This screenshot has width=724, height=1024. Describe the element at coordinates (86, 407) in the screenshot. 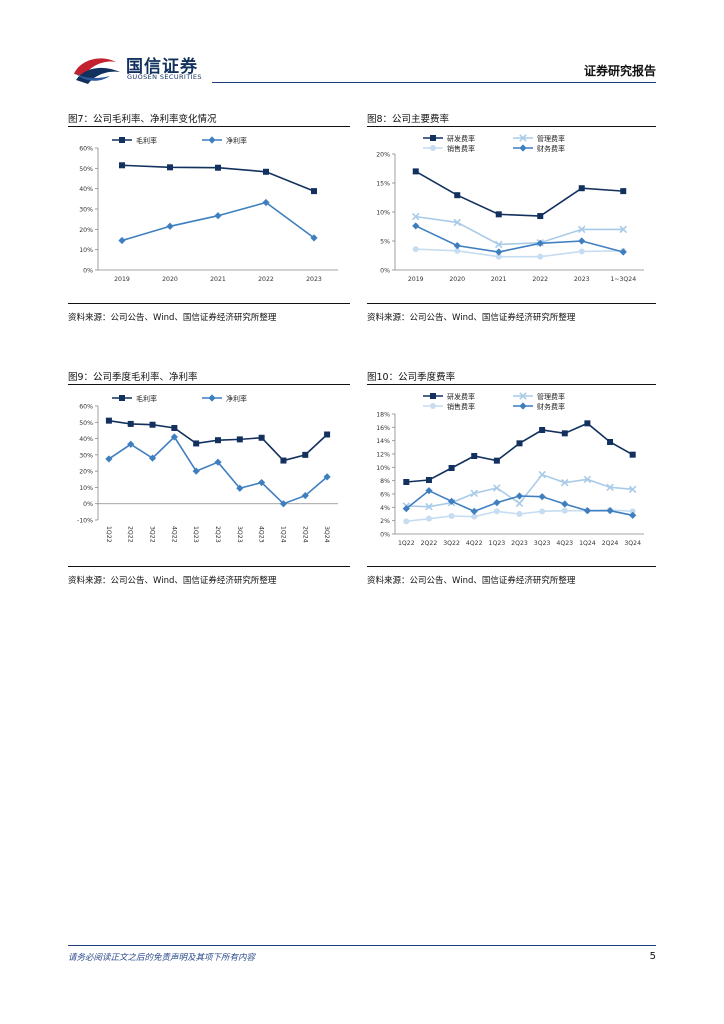

I see `y-tick-label: 60%` at that location.